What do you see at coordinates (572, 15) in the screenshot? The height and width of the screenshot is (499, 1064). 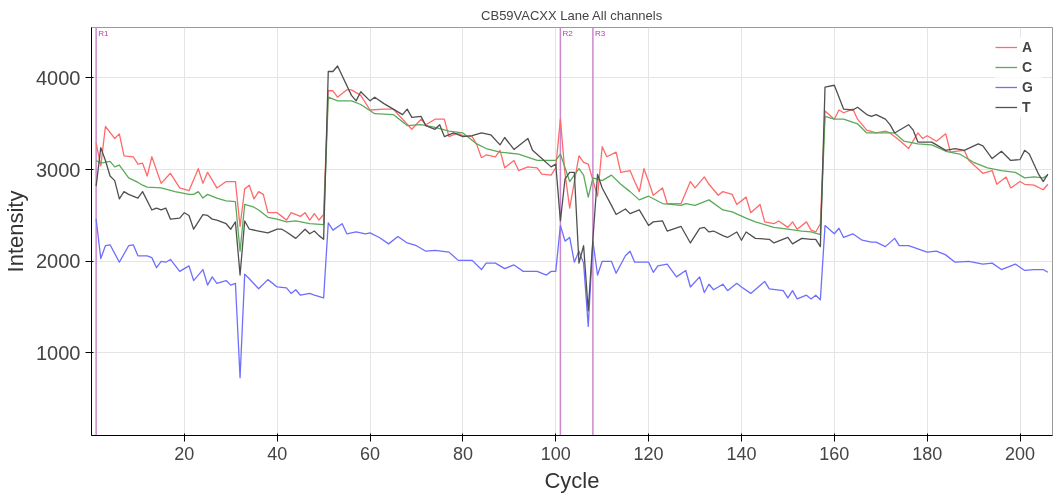 I see `chart-title: CB59VACXX Lane All channels` at bounding box center [572, 15].